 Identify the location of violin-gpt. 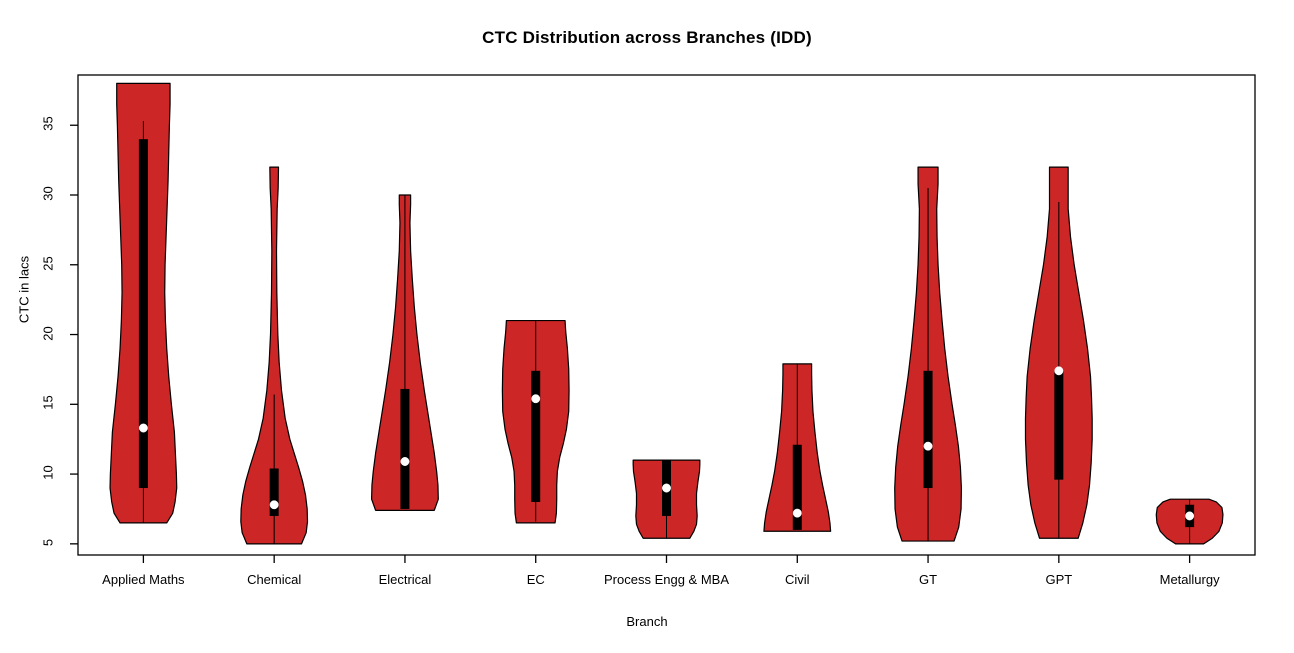
(1058, 352).